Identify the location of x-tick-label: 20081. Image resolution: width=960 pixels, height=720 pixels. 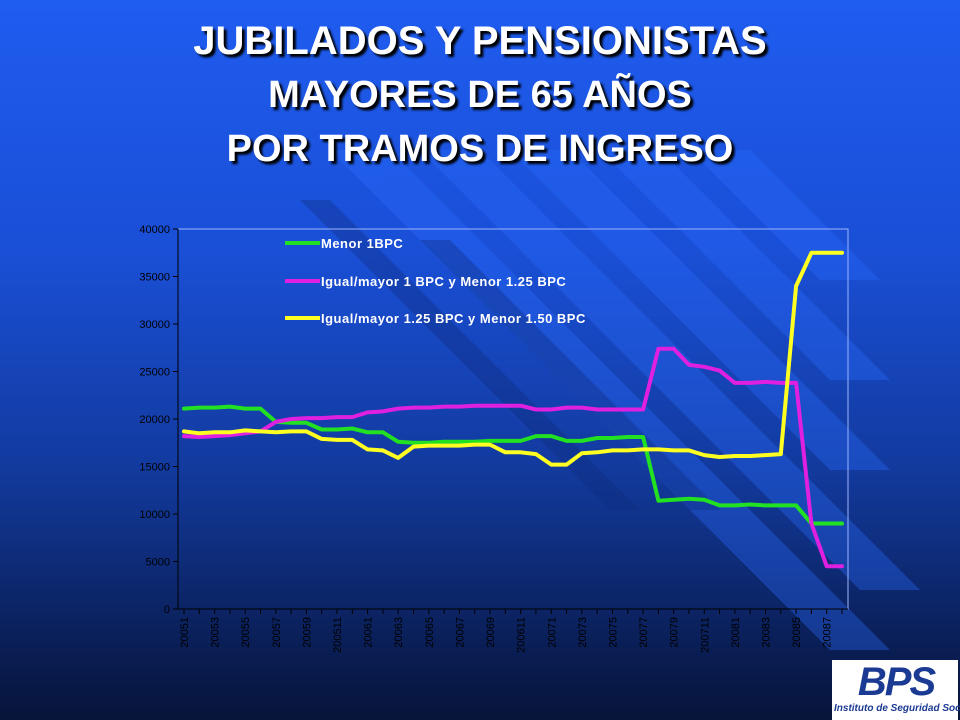
(736, 632).